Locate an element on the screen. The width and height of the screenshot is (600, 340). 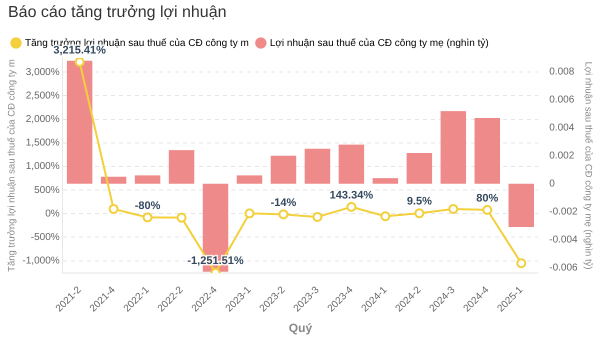
chart-title: Báo cáo tăng trưởng lợi nhuận is located at coordinates (117, 13).